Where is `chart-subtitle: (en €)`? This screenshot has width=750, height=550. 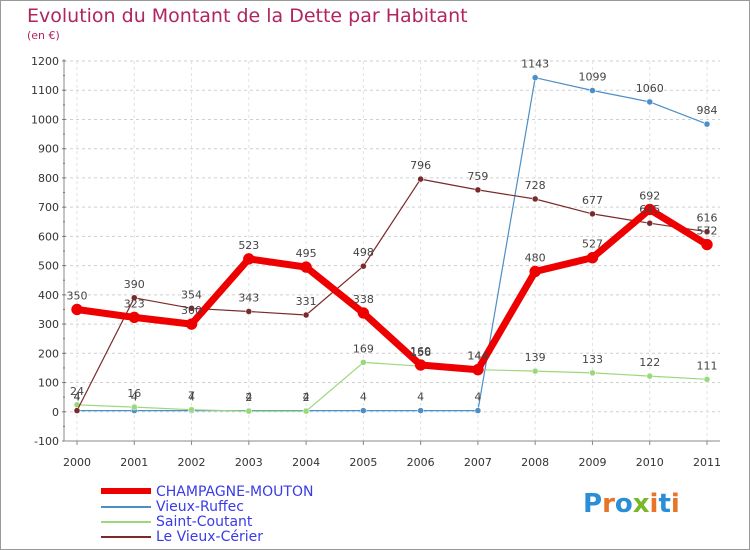
chart-subtitle: (en €) is located at coordinates (43, 35).